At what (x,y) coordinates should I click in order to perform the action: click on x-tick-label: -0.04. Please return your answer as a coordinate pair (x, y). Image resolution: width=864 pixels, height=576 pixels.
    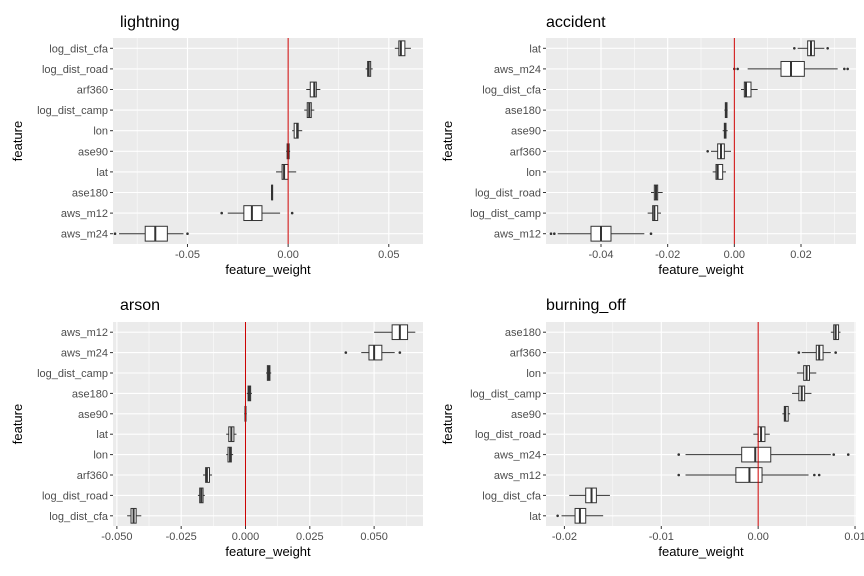
    Looking at the image, I should click on (600, 255).